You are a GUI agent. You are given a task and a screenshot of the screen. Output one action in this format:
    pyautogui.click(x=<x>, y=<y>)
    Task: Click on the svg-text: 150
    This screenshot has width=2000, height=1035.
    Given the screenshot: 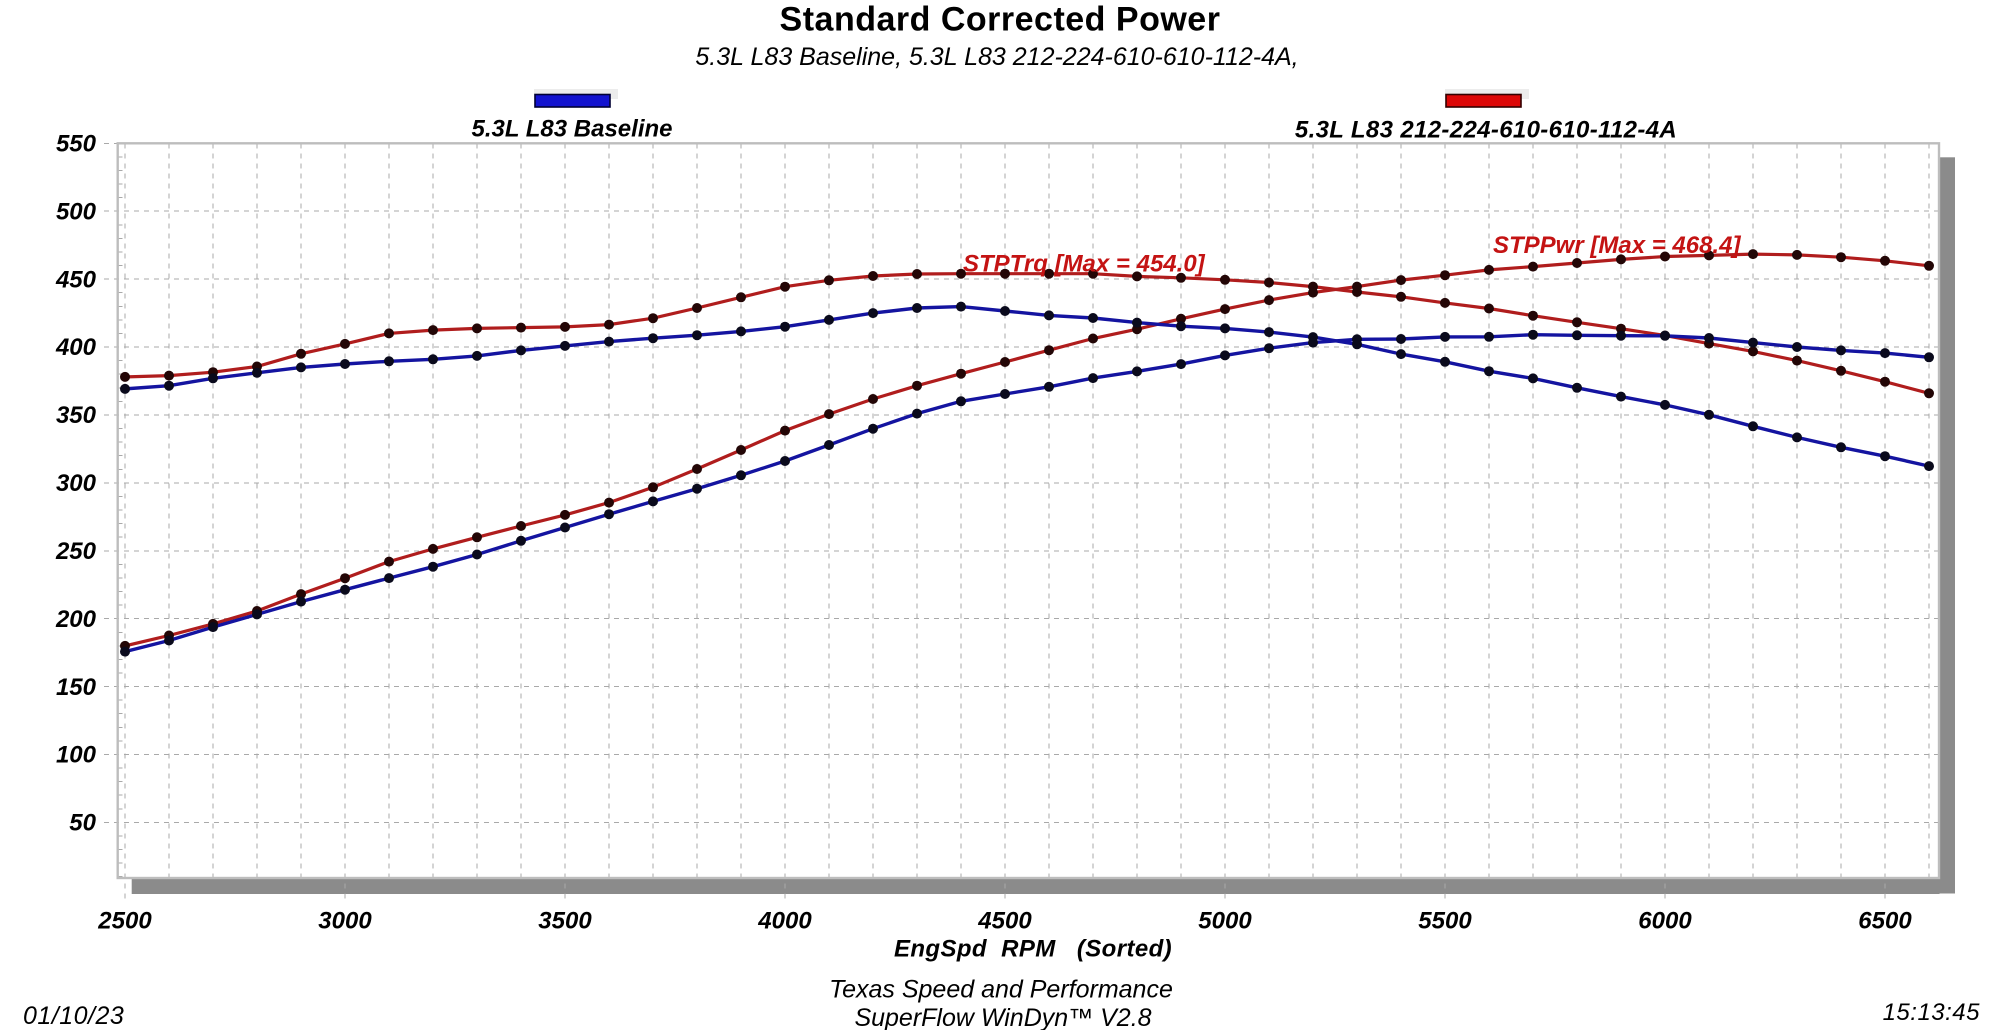 What is the action you would take?
    pyautogui.click(x=76, y=687)
    